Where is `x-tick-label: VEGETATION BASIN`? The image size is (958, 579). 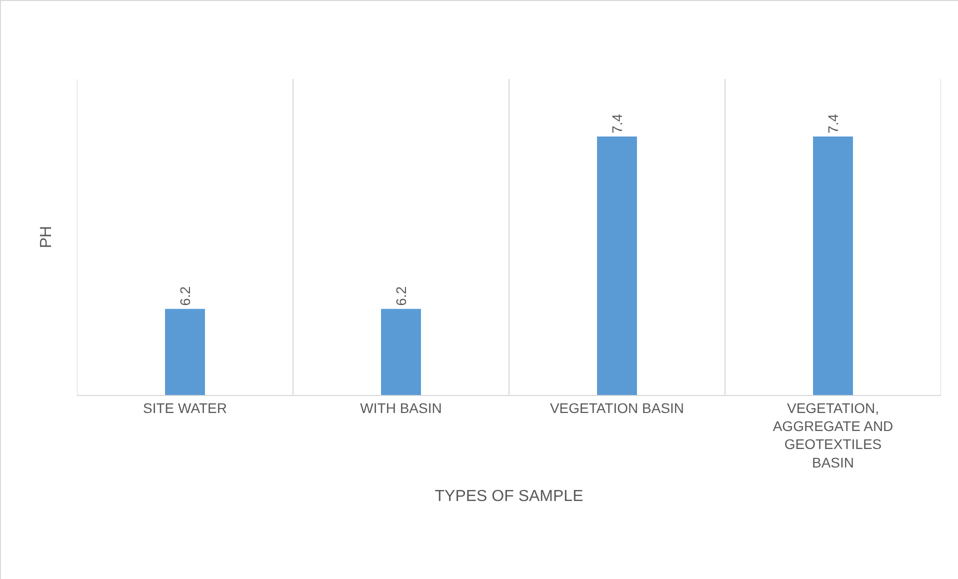 x-tick-label: VEGETATION BASIN is located at coordinates (617, 408).